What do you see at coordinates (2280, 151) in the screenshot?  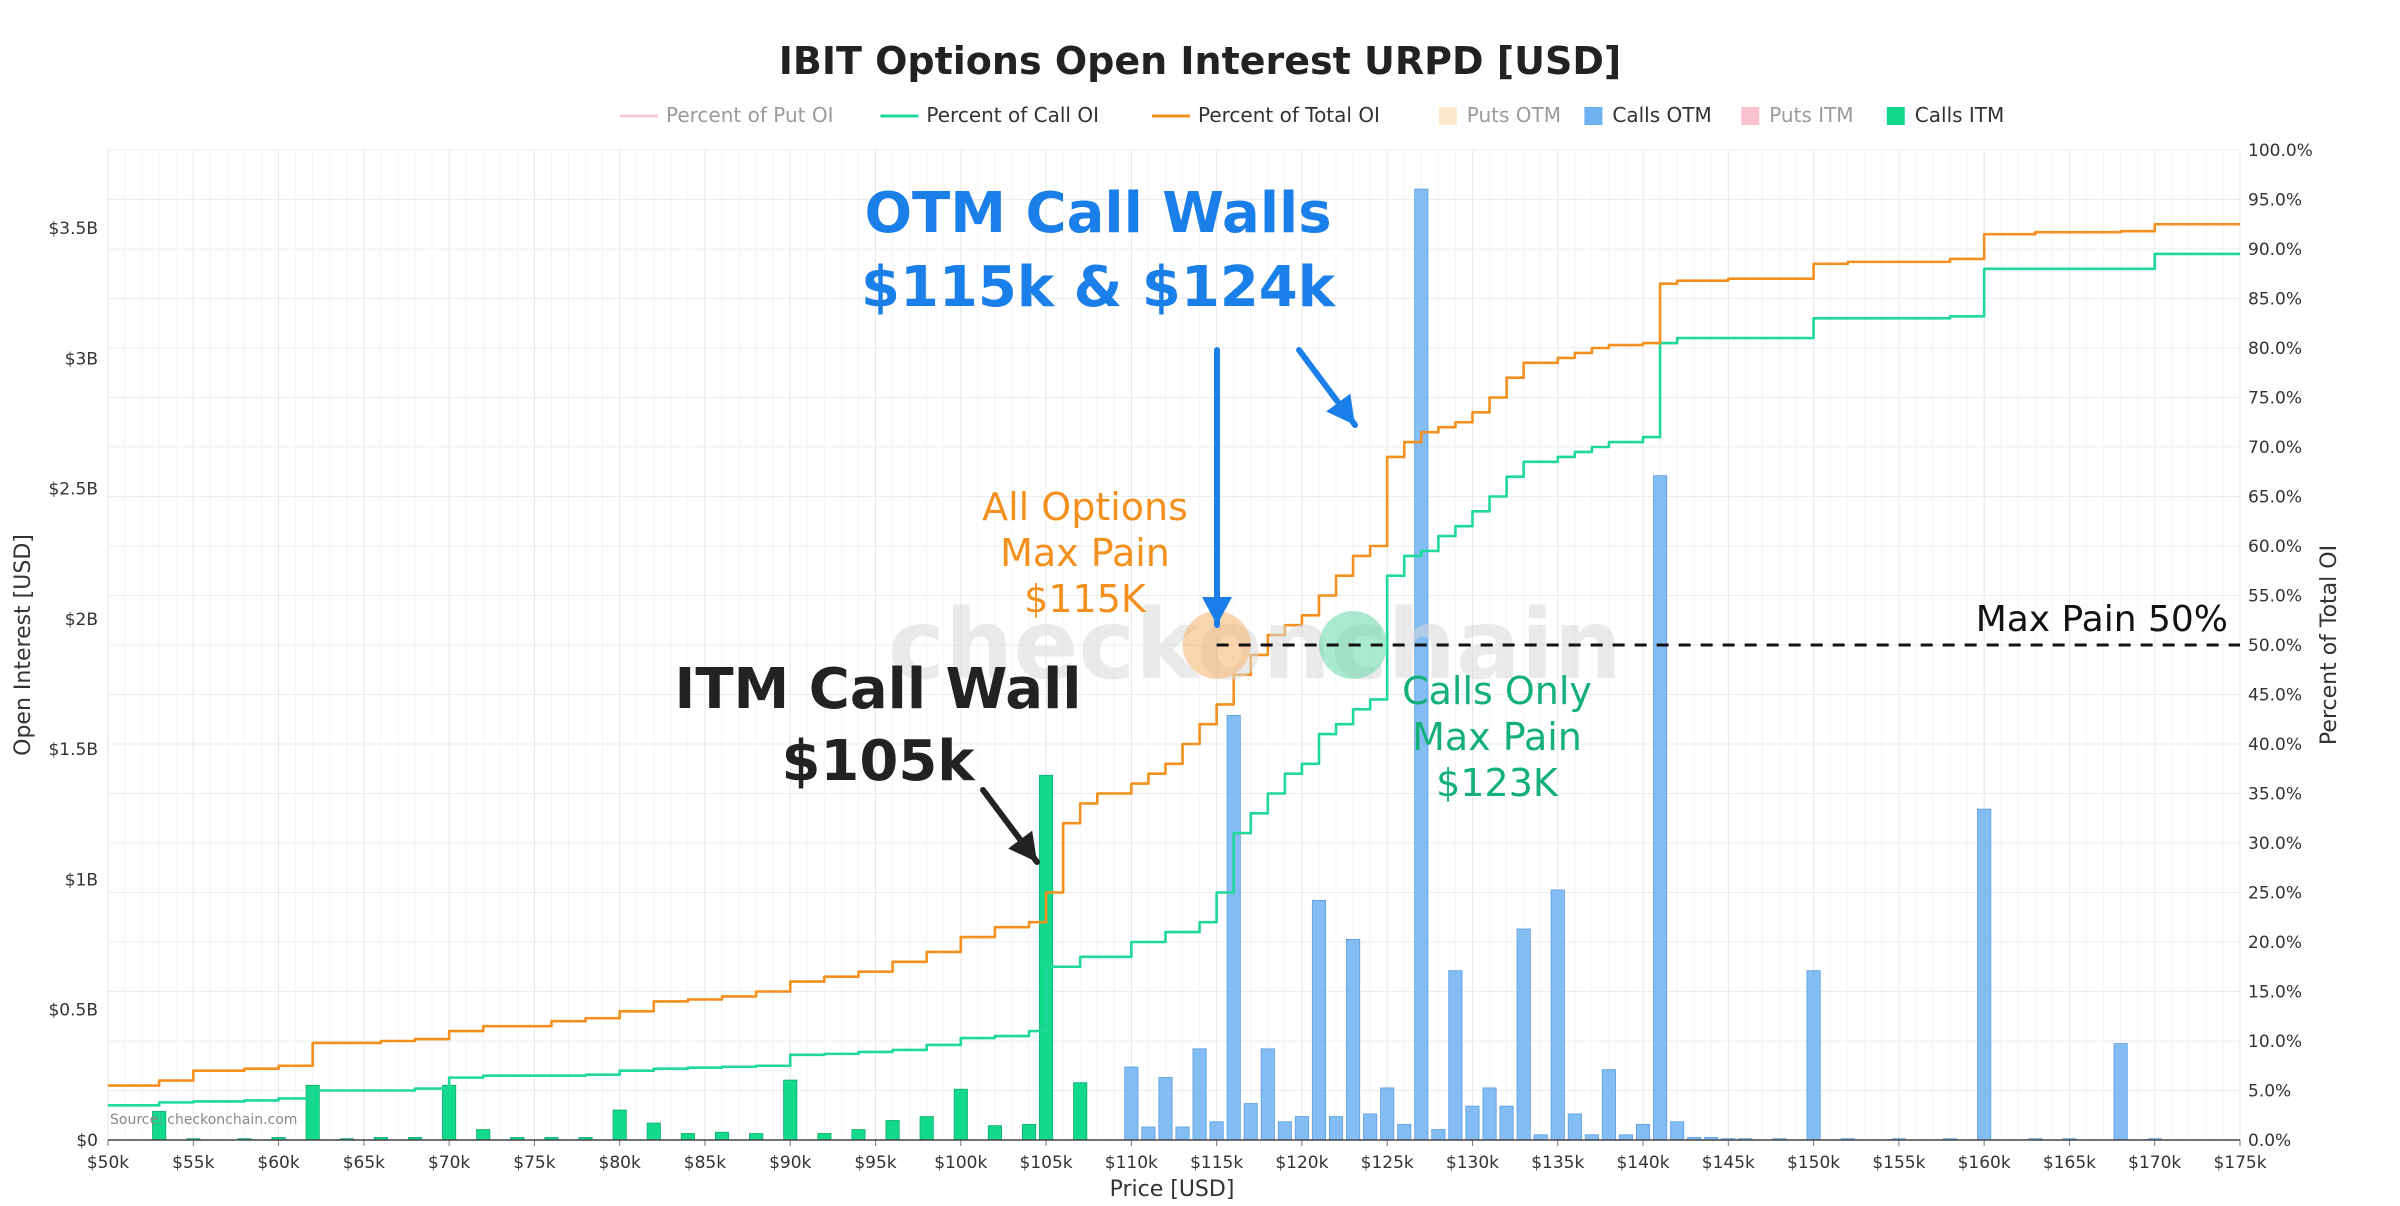 I see `y2-tick-label: 100.0%` at bounding box center [2280, 151].